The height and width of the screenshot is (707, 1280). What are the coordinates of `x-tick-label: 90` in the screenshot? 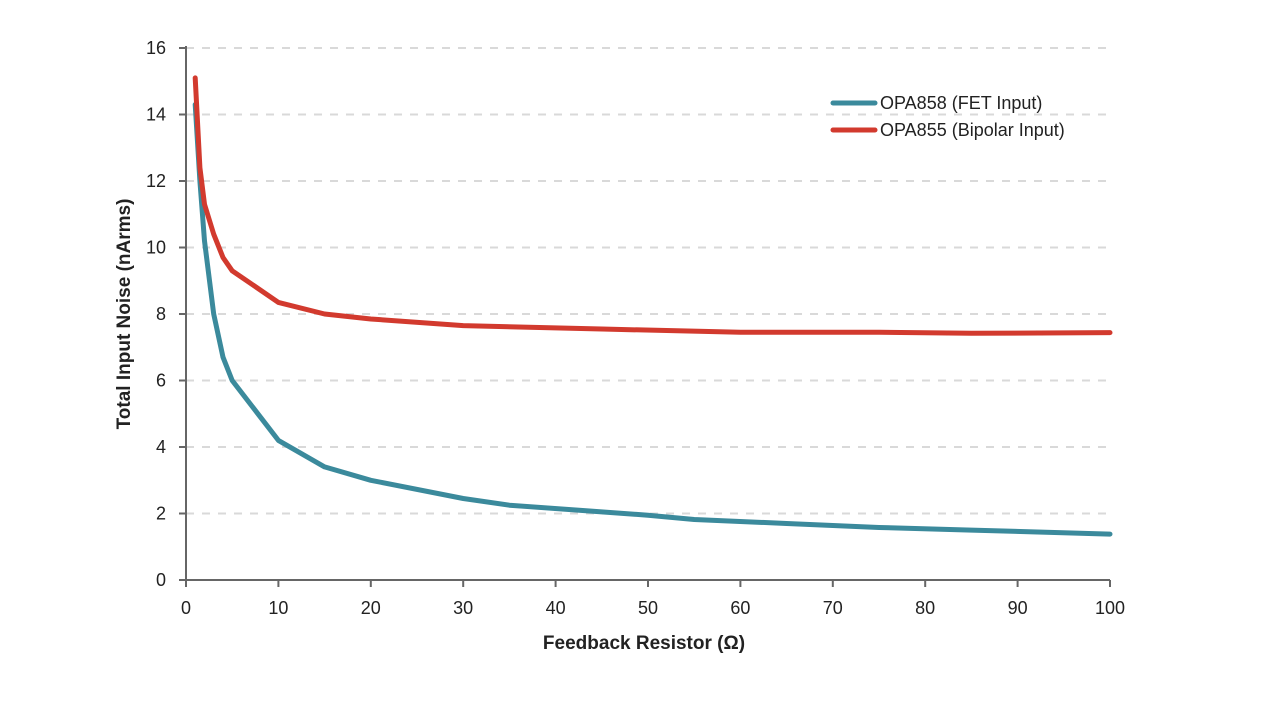 It's located at (1018, 608).